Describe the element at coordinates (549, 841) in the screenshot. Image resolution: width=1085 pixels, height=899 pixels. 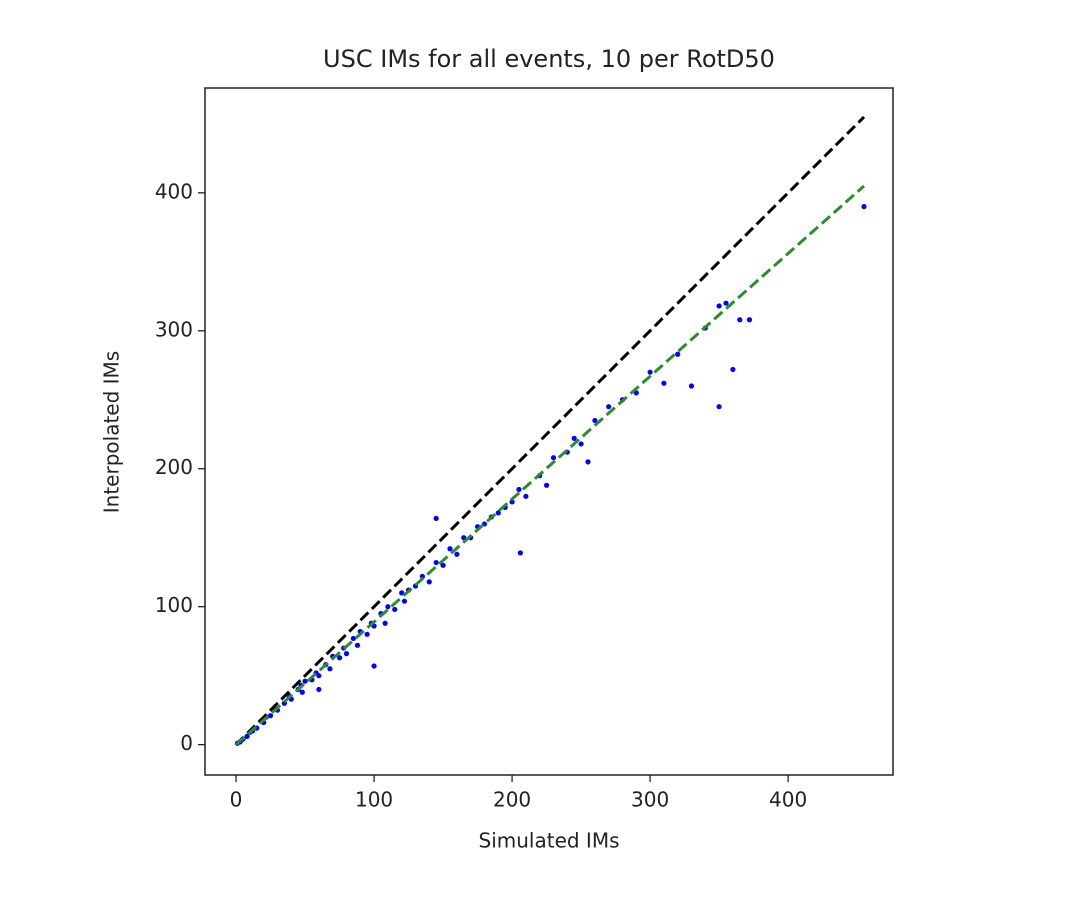
I see `x-axis-label: Simulated IMs` at that location.